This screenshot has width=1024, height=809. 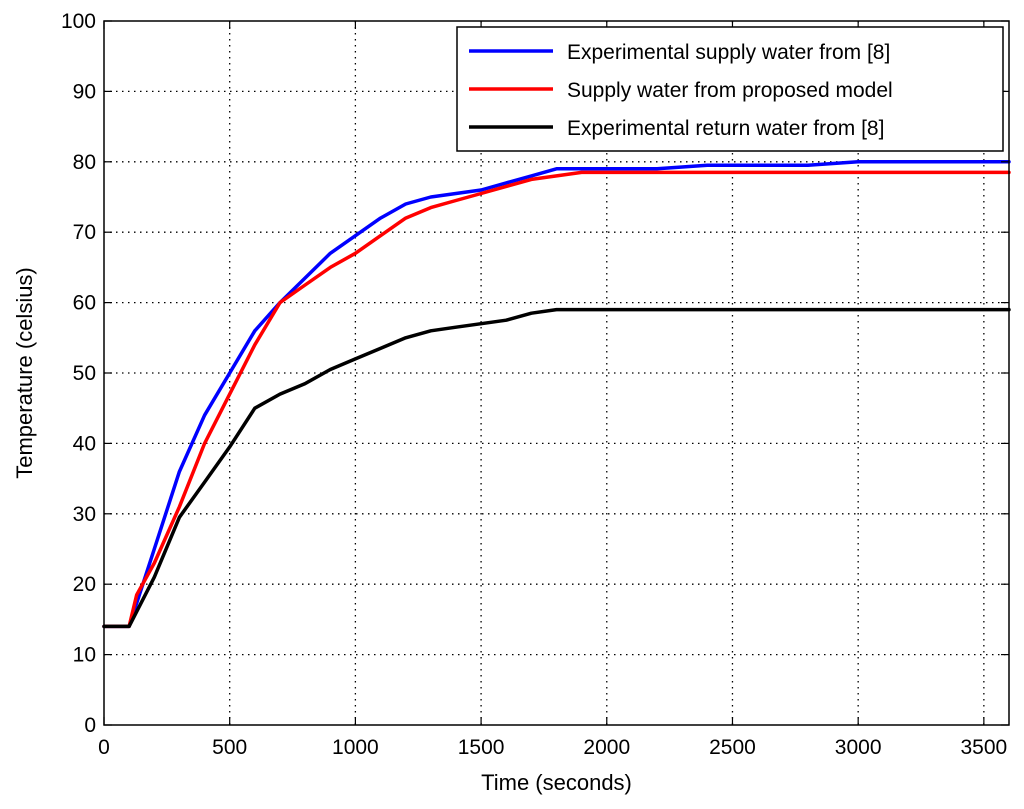 I want to click on x-tick-label: 0, so click(x=104, y=747).